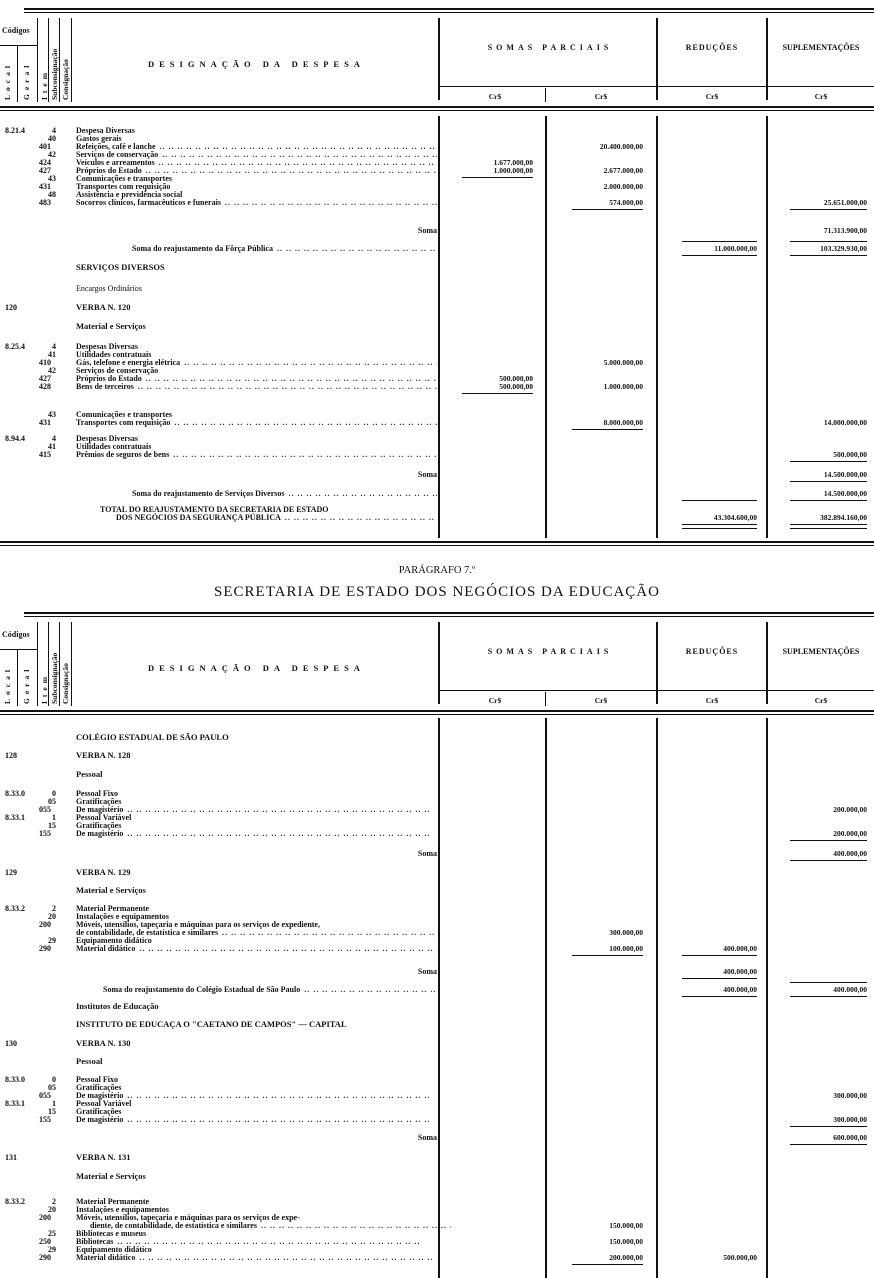 Image resolution: width=874 pixels, height=1278 pixels. Describe the element at coordinates (202, 248) in the screenshot. I see `designation-text: Soma do reajustamento da Fôrça Pública` at that location.